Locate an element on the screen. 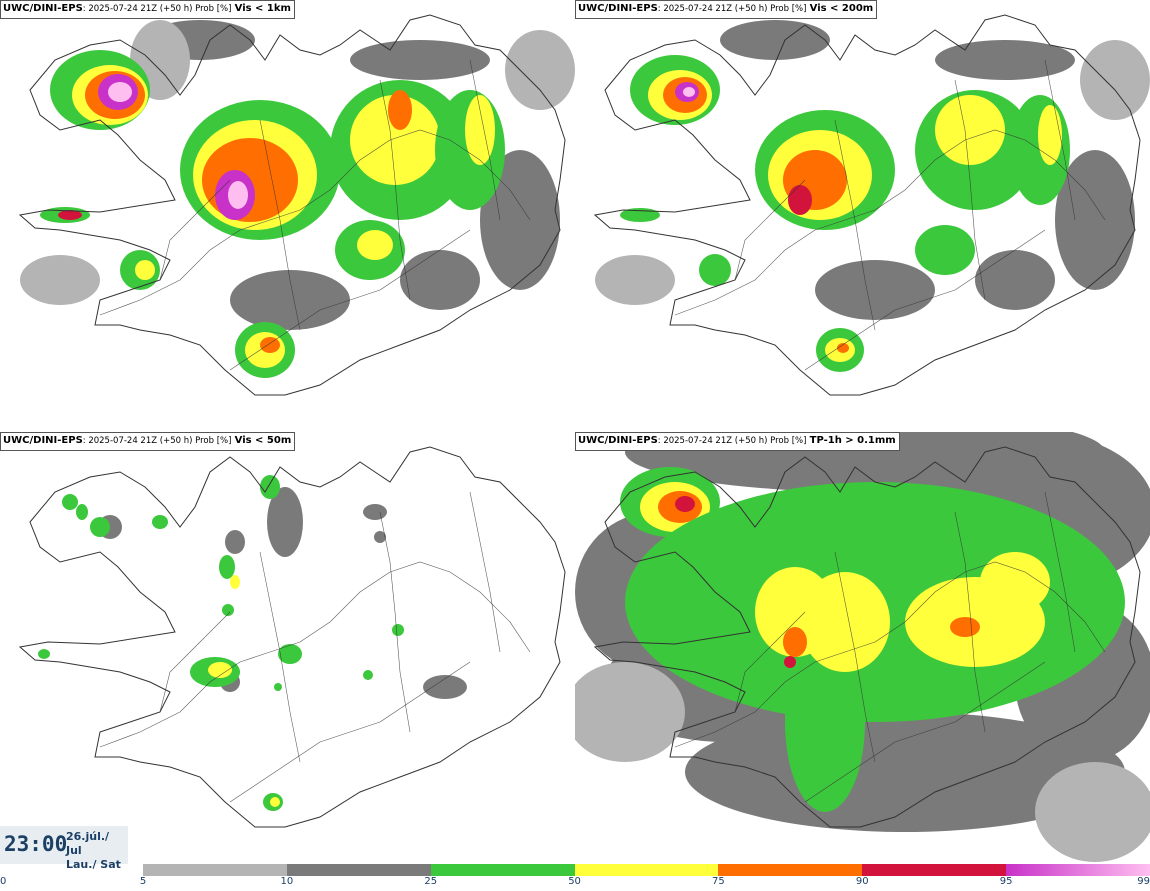  variable-name: Vis < 1km is located at coordinates (262, 8).